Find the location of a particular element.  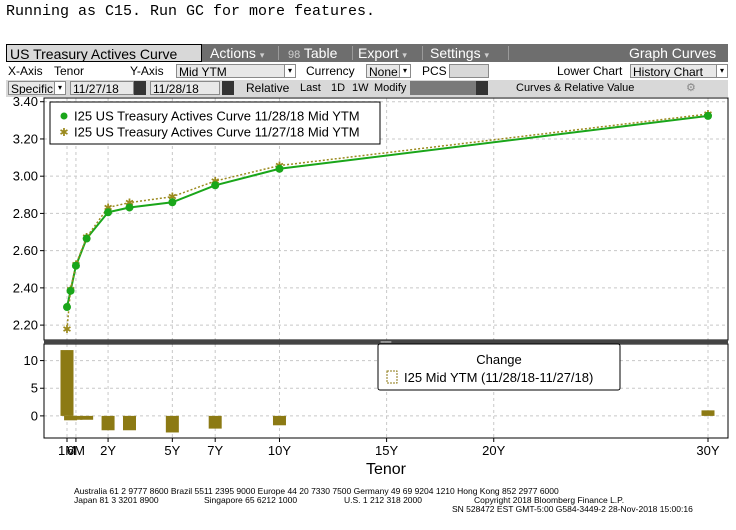

start-date-input: 11/27/18 is located at coordinates (102, 88).